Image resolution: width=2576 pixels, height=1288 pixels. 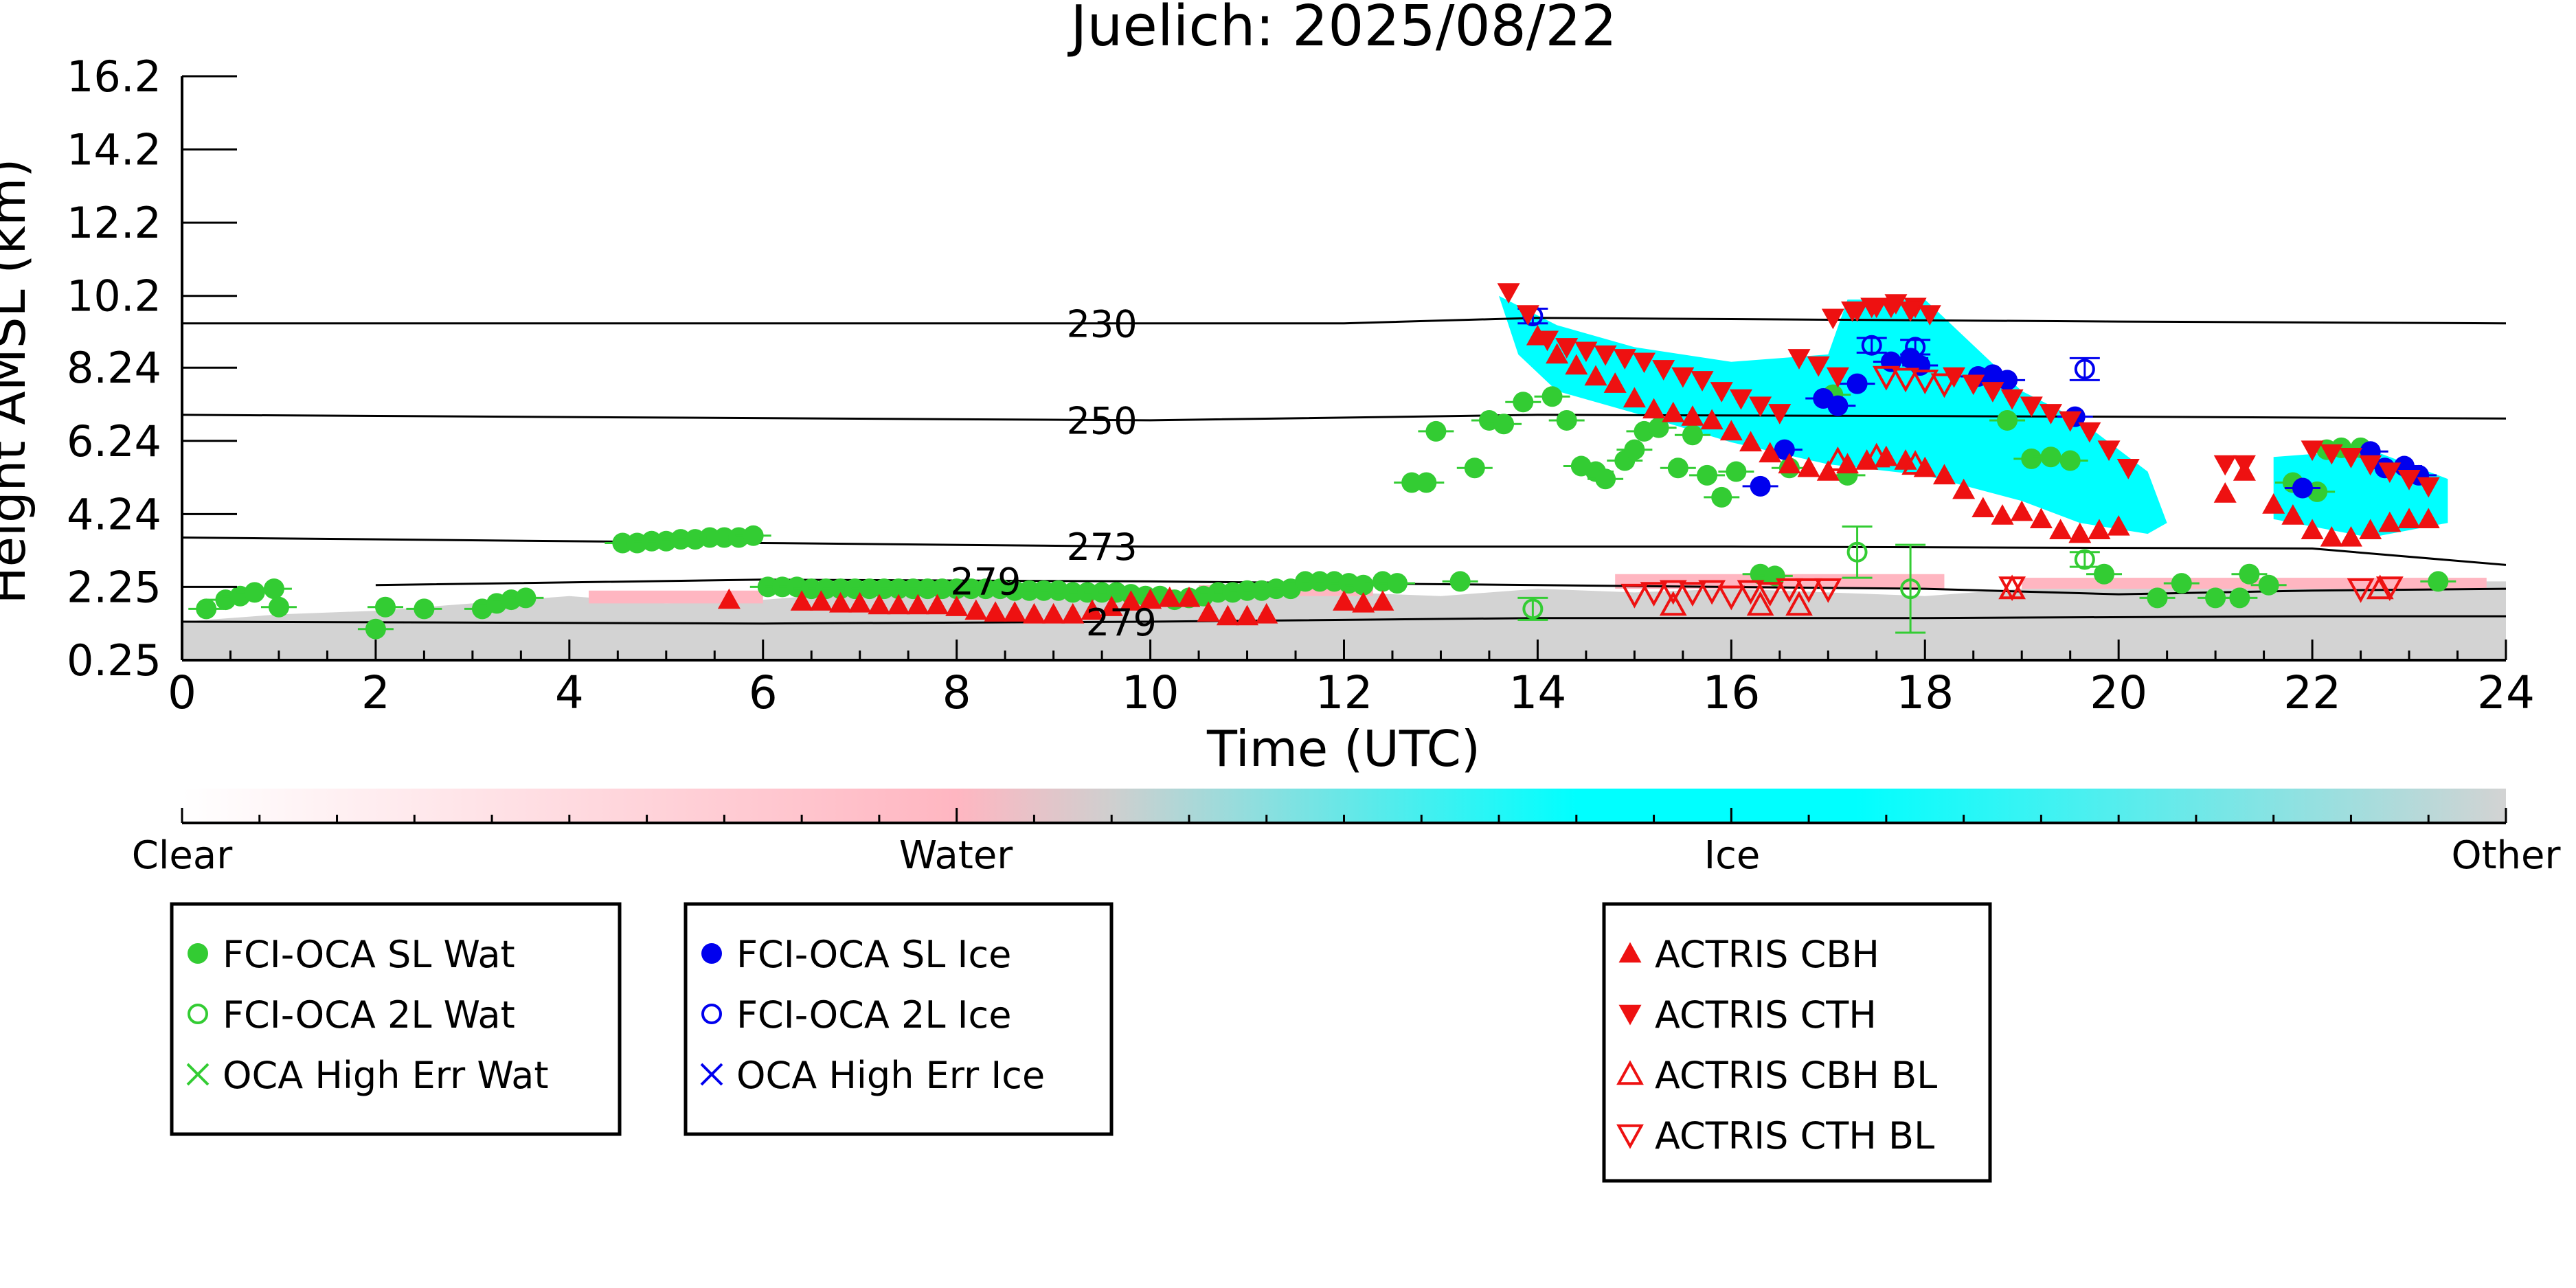 I want to click on y-tick-label: 14.2, so click(x=114, y=150).